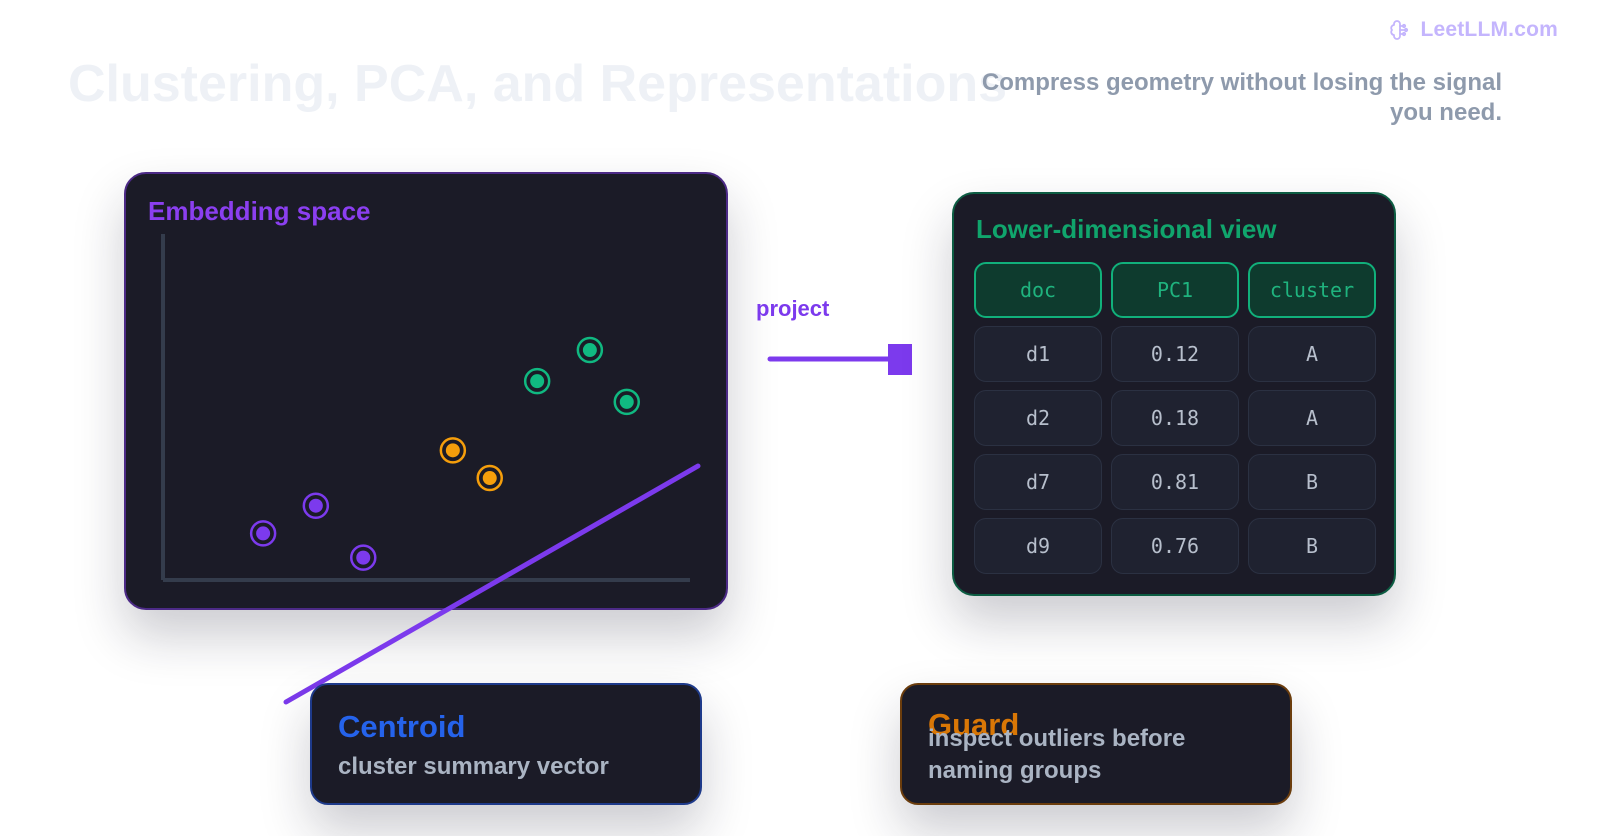 Image resolution: width=1600 pixels, height=836 pixels. Describe the element at coordinates (1175, 354) in the screenshot. I see `table-cell: 0.12` at that location.